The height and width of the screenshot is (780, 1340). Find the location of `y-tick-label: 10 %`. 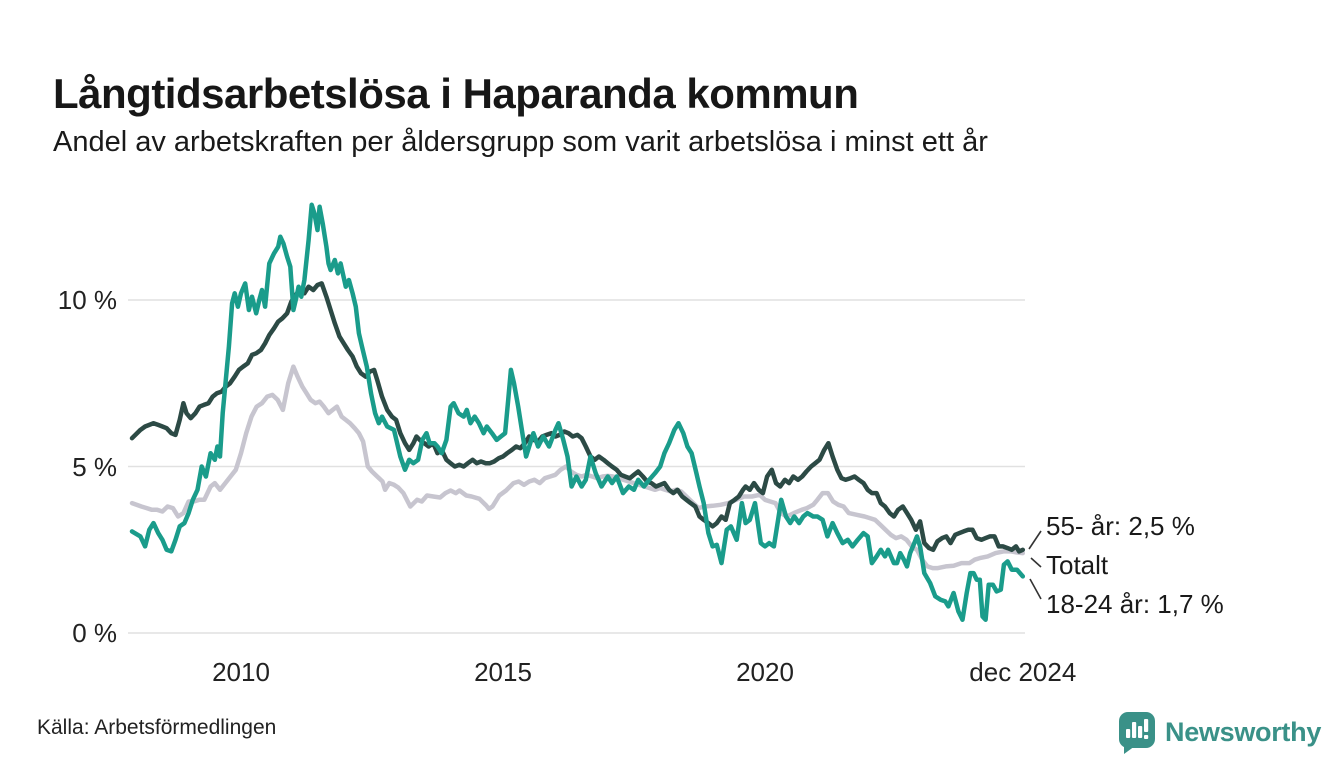

y-tick-label: 10 % is located at coordinates (87, 300).